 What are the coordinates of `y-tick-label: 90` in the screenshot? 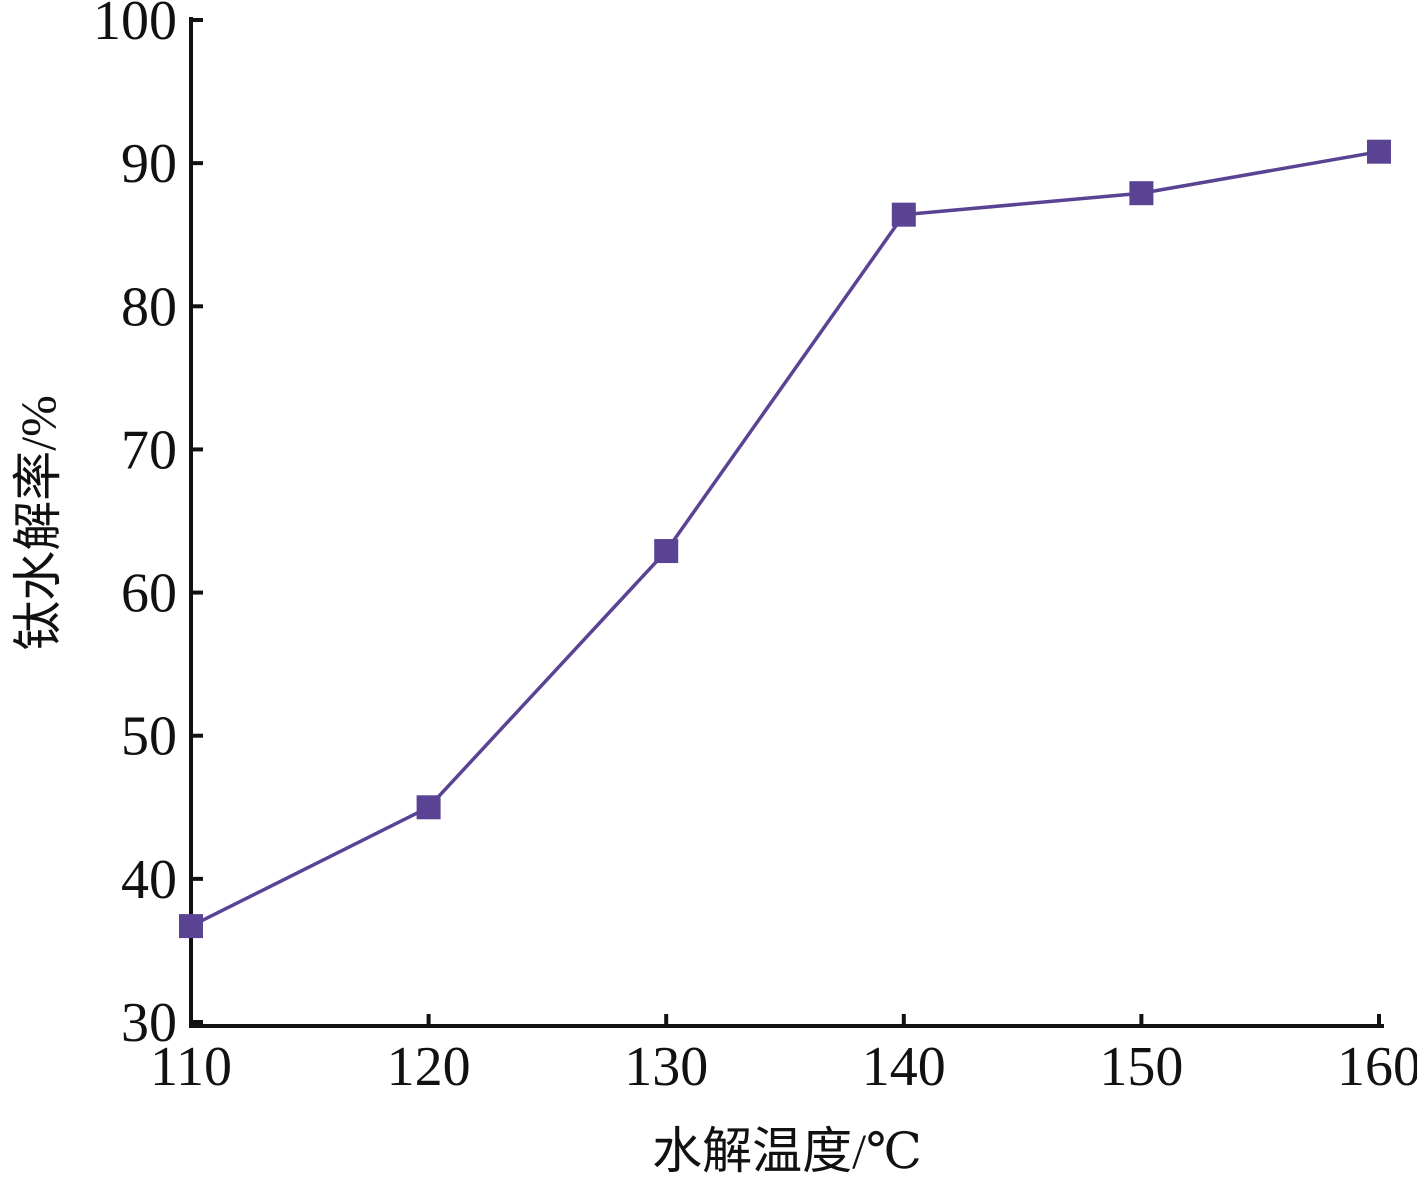 It's located at (149, 164).